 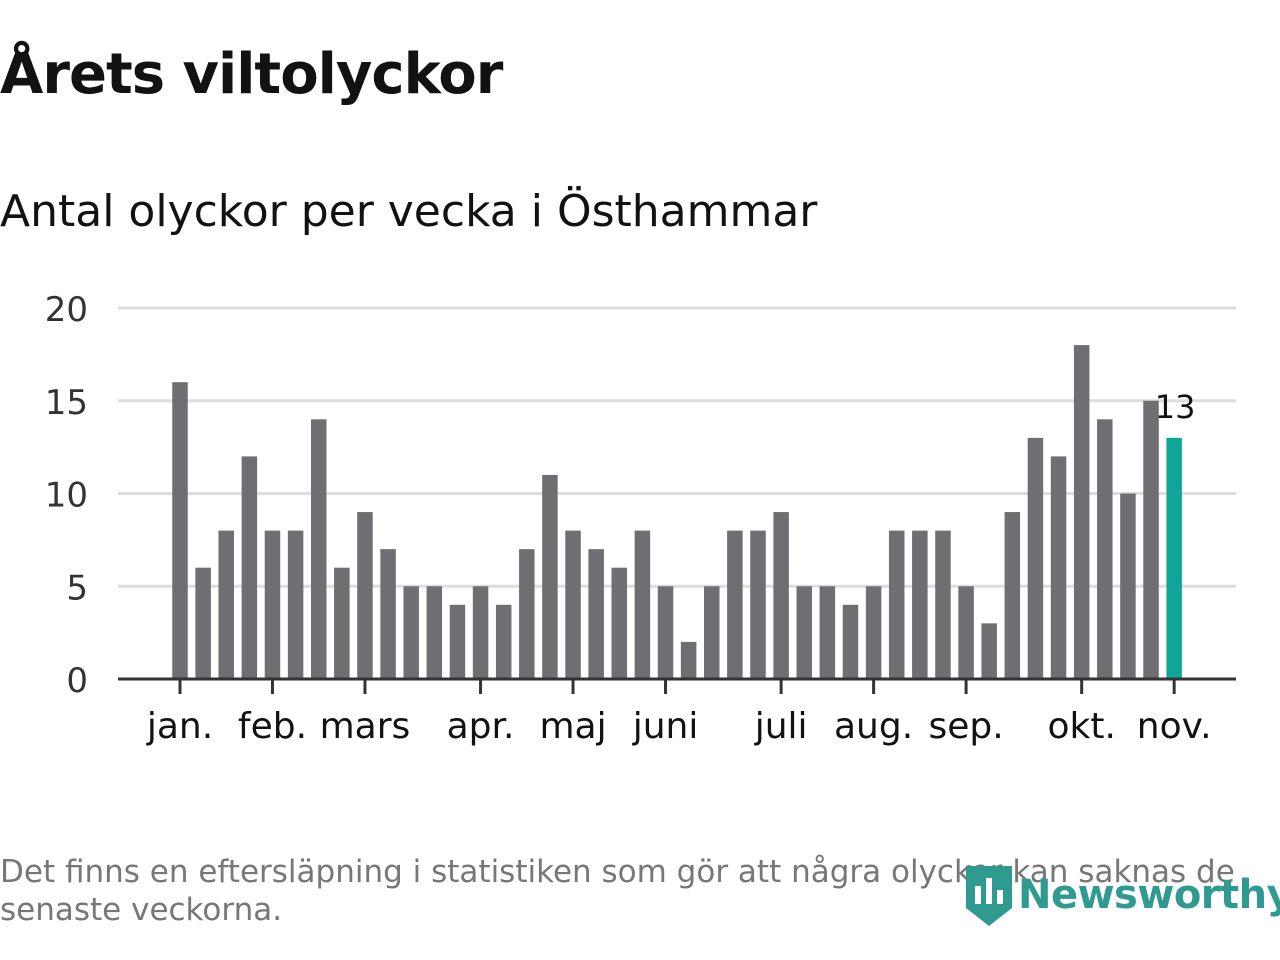 I want to click on x-tick-label: juni, so click(x=665, y=726).